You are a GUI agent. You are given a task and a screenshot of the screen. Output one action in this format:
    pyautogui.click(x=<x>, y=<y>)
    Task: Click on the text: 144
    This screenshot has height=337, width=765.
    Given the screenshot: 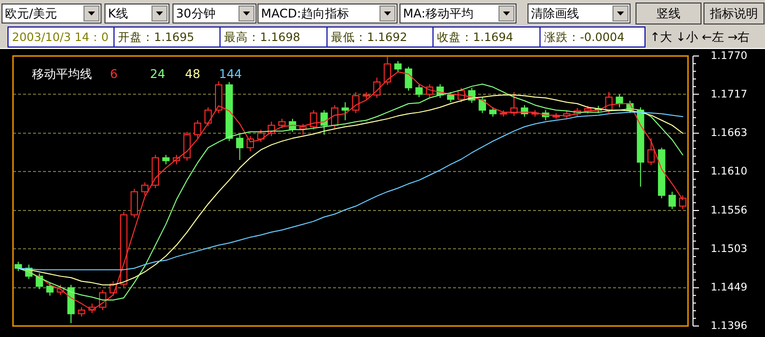 What is the action you would take?
    pyautogui.click(x=230, y=74)
    